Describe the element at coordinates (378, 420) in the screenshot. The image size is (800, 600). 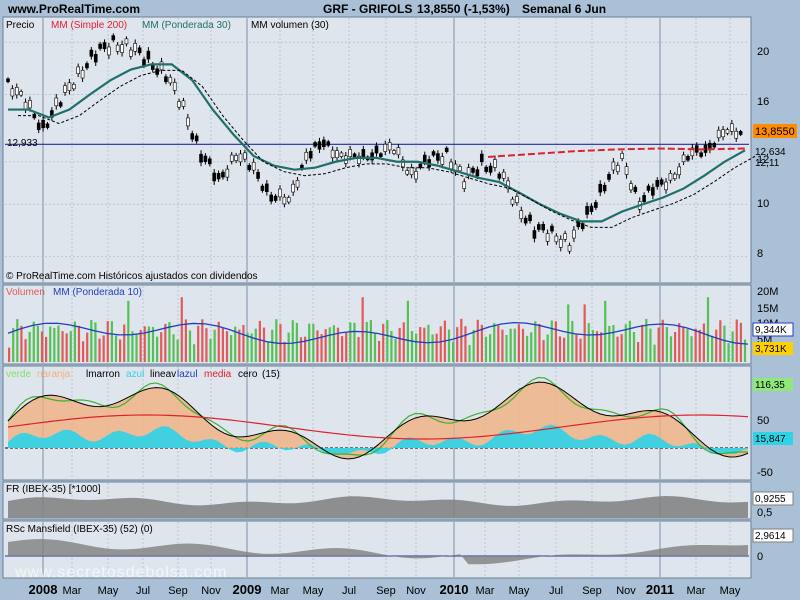
I see `macd-black-line` at that location.